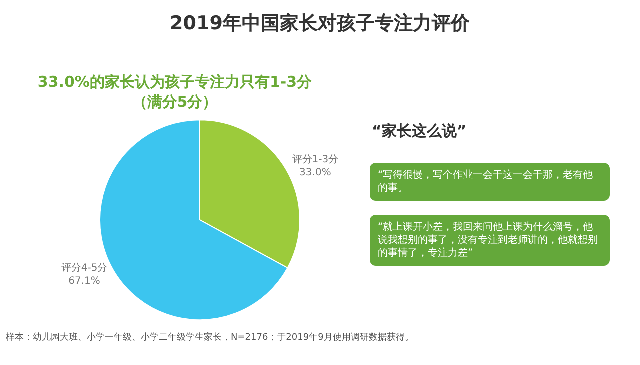  Describe the element at coordinates (84, 268) in the screenshot. I see `slice-label: 评分4-5分` at that location.